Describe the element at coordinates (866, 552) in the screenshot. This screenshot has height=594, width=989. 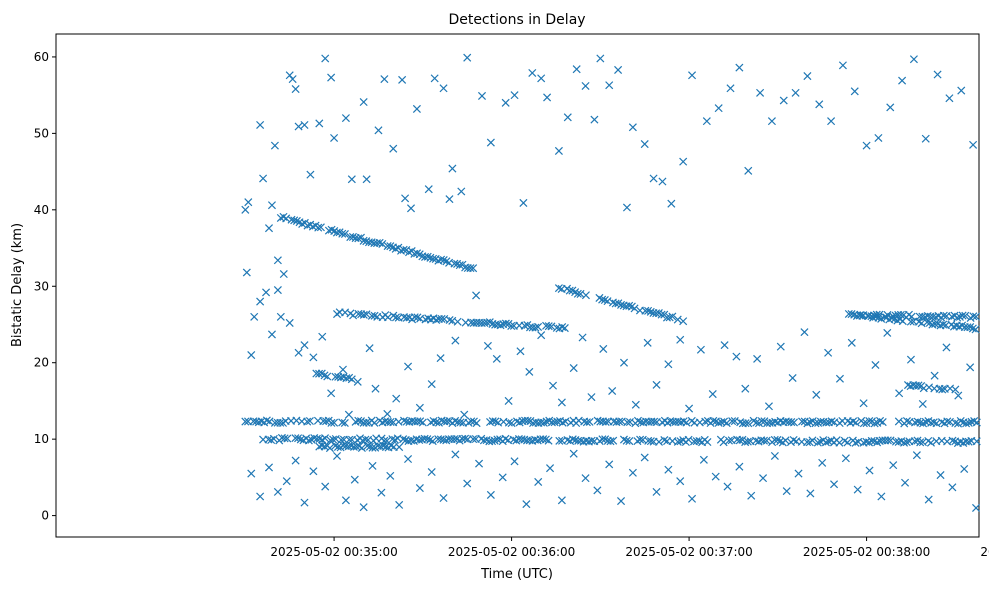
I see `x-tick-label: 2025-05-02 00:38:00` at that location.